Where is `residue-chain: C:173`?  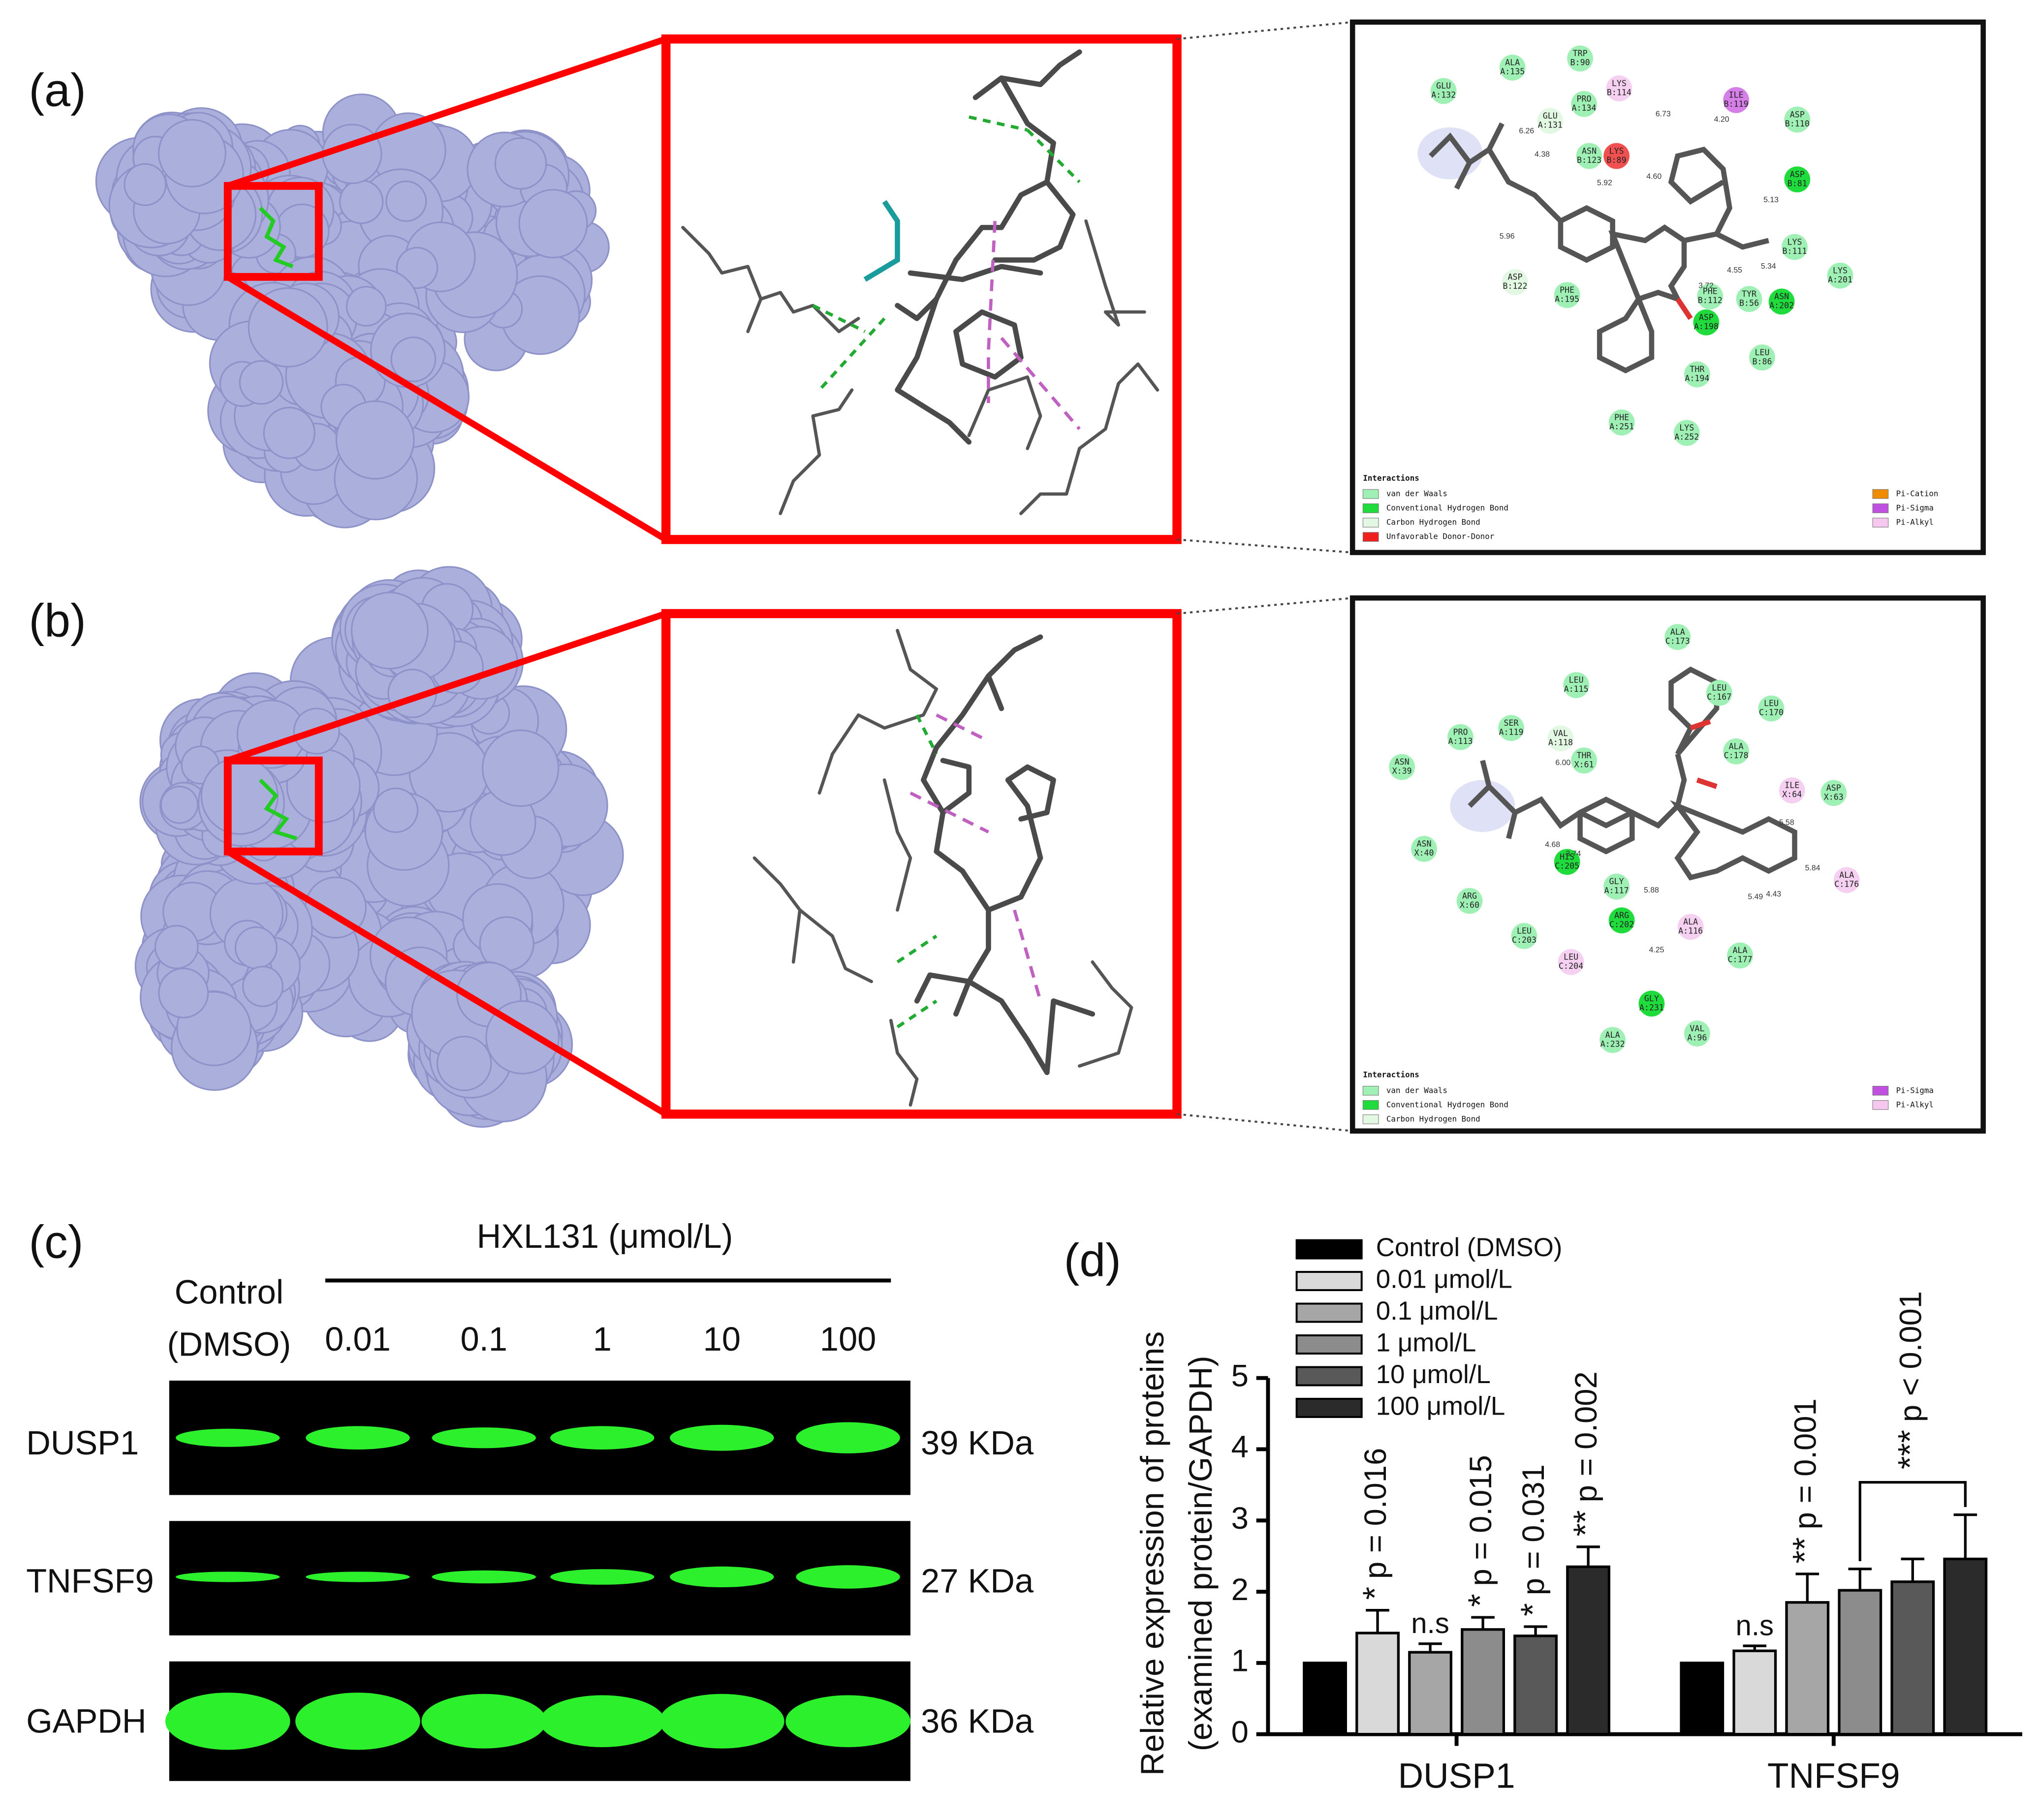
residue-chain: C:173 is located at coordinates (1677, 641).